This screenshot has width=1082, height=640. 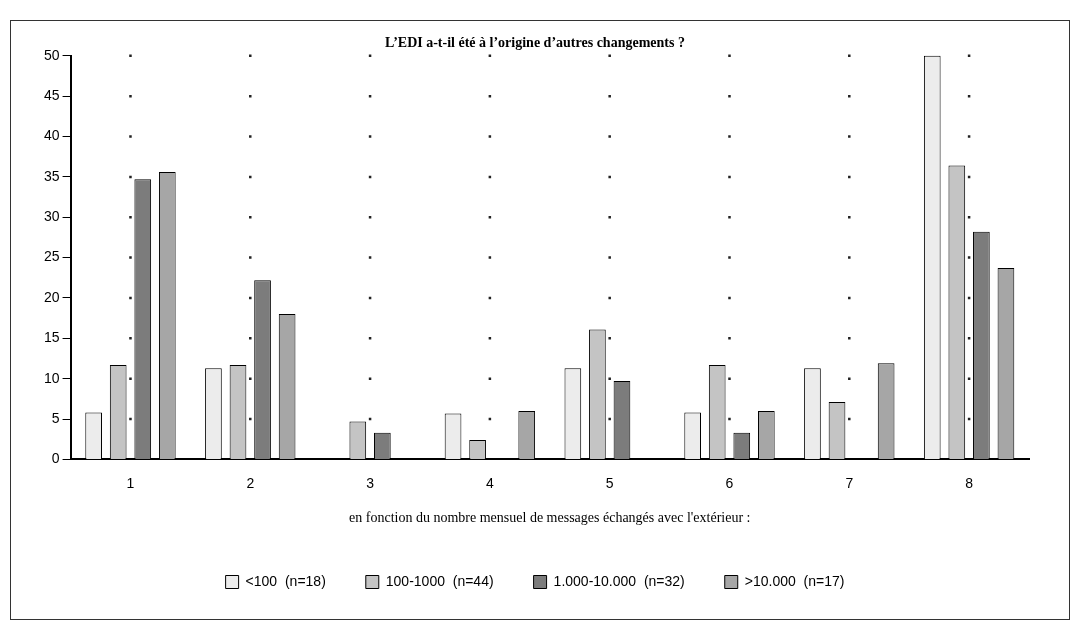 I want to click on y-tick-label: 20, so click(x=51, y=296).